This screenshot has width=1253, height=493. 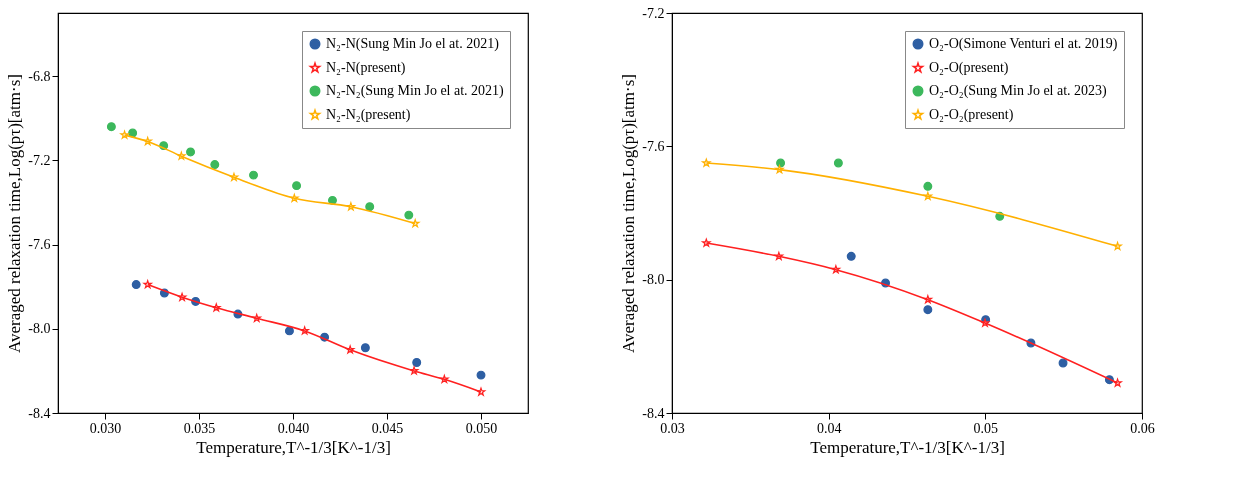 I want to click on x-tick-label: 0.06, so click(x=1142, y=428).